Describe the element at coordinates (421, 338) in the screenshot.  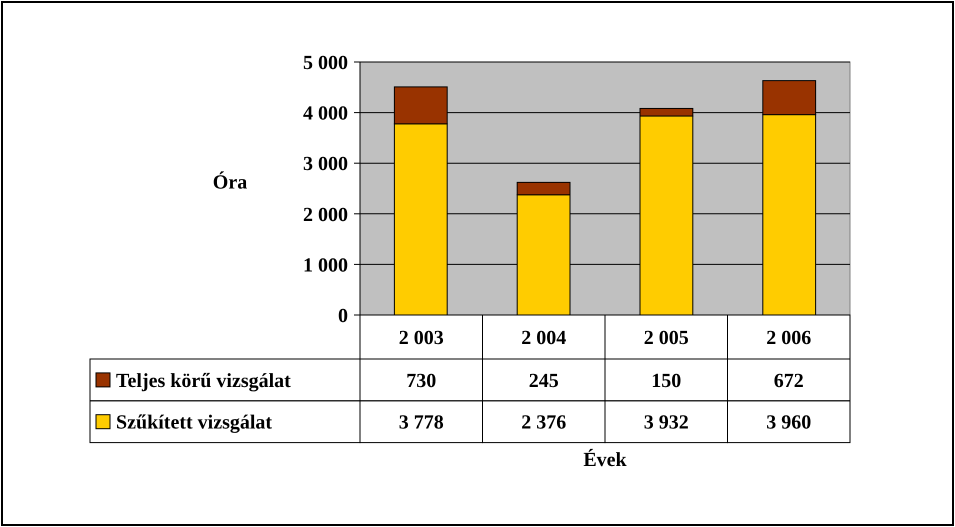
I see `x-tick-label: 2 003` at that location.